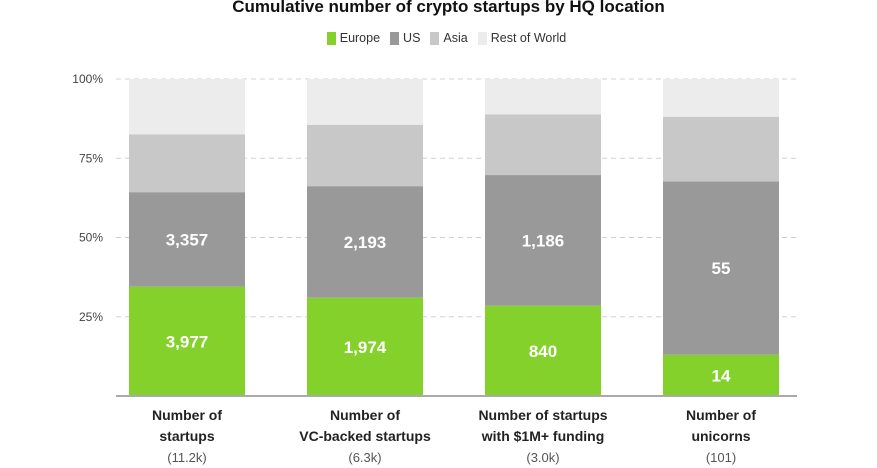 The height and width of the screenshot is (468, 877). I want to click on data-label-us-1: 2,193, so click(365, 242).